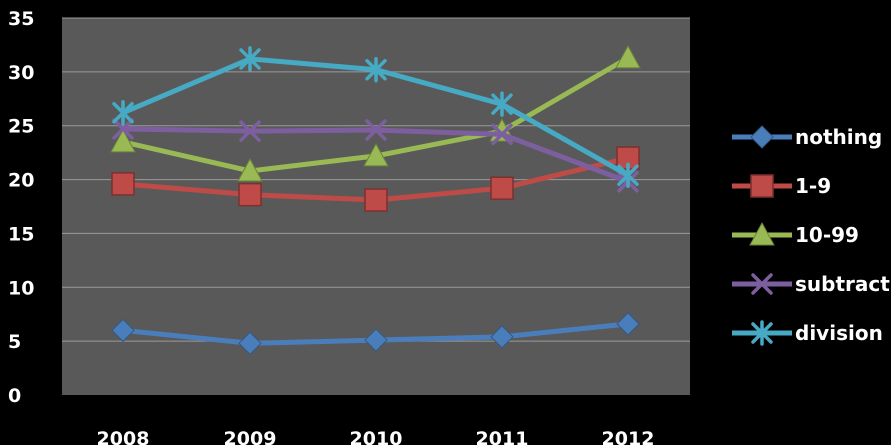 The image size is (891, 445). What do you see at coordinates (843, 284) in the screenshot?
I see `legend-label: subtracti` at bounding box center [843, 284].